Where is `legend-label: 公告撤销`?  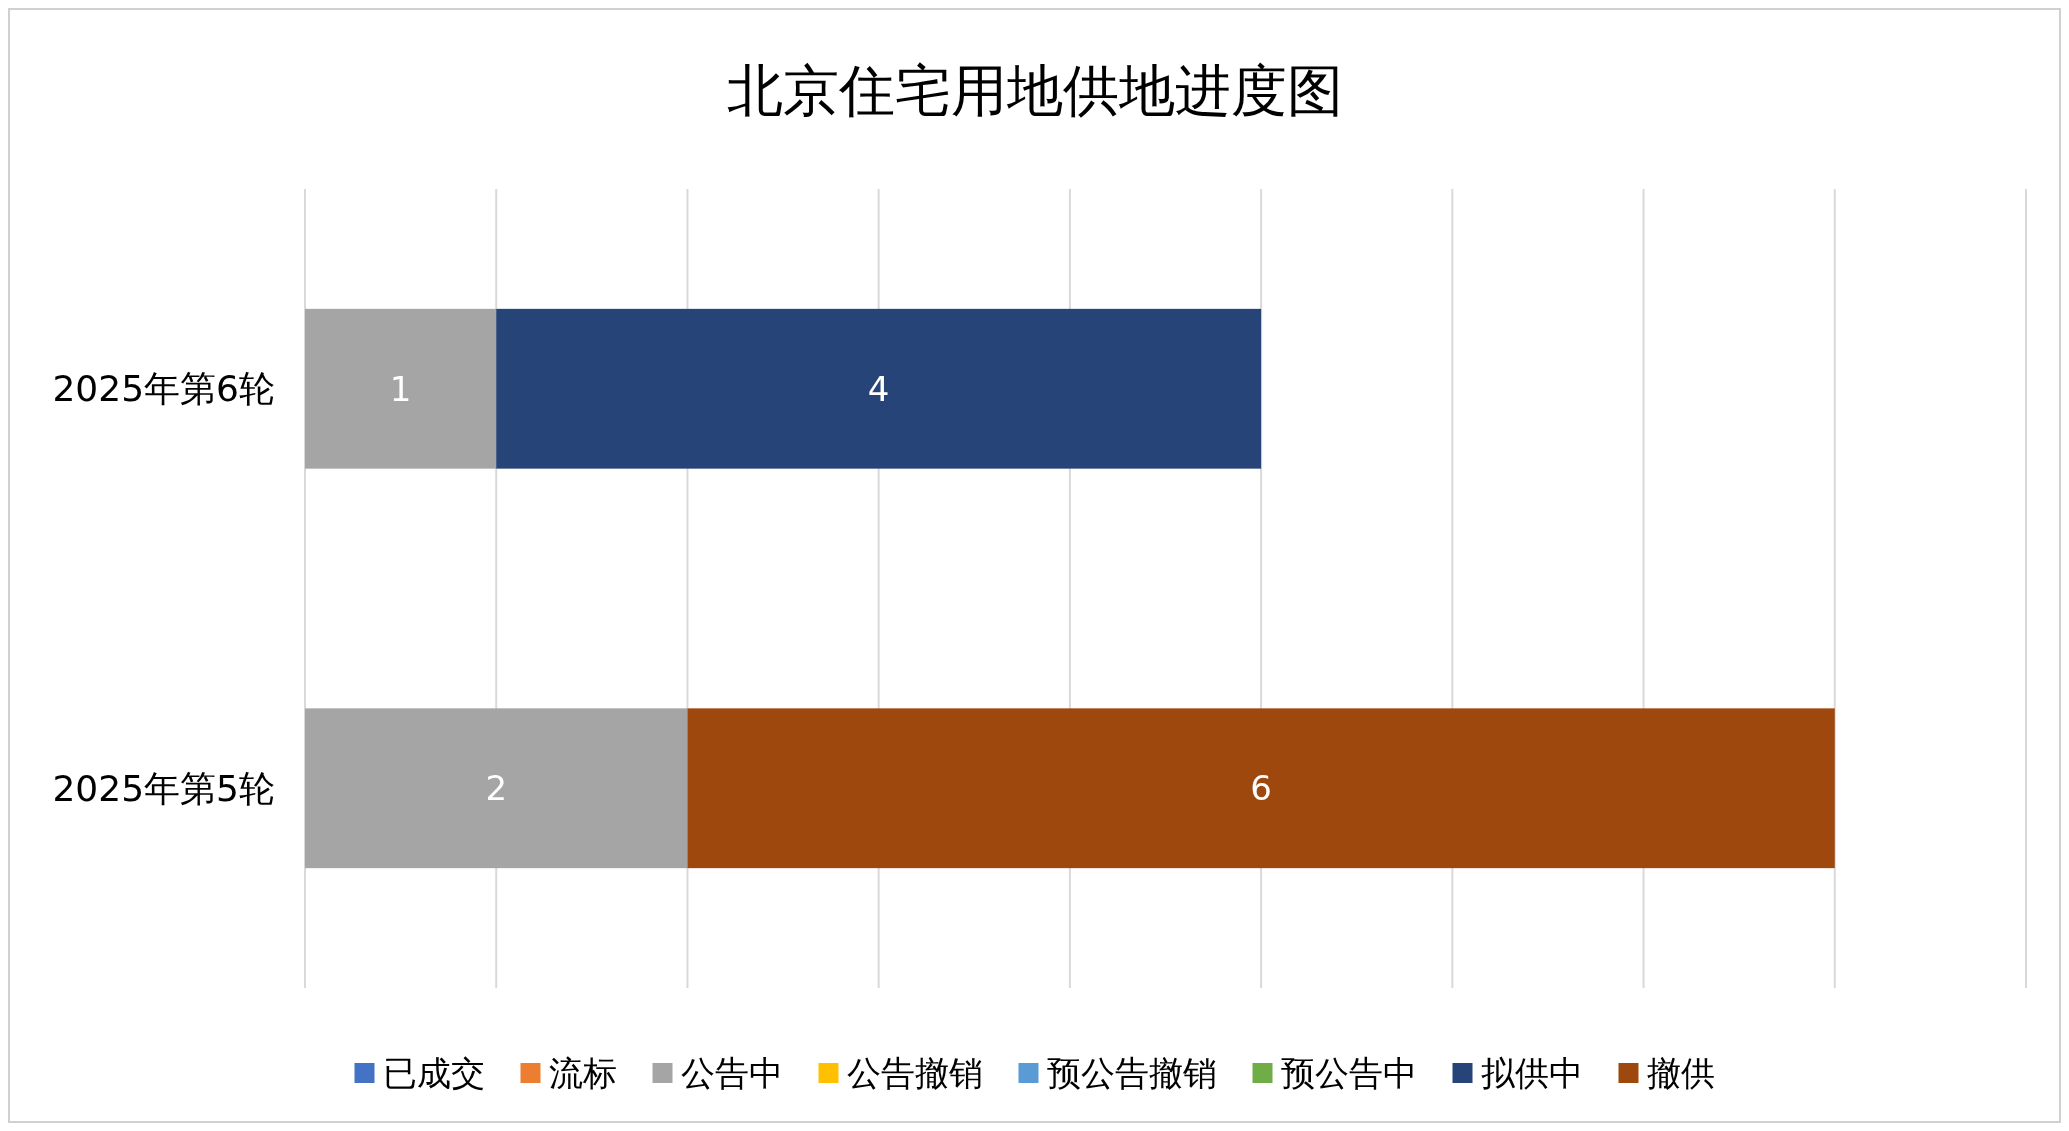 legend-label: 公告撤销 is located at coordinates (914, 1072).